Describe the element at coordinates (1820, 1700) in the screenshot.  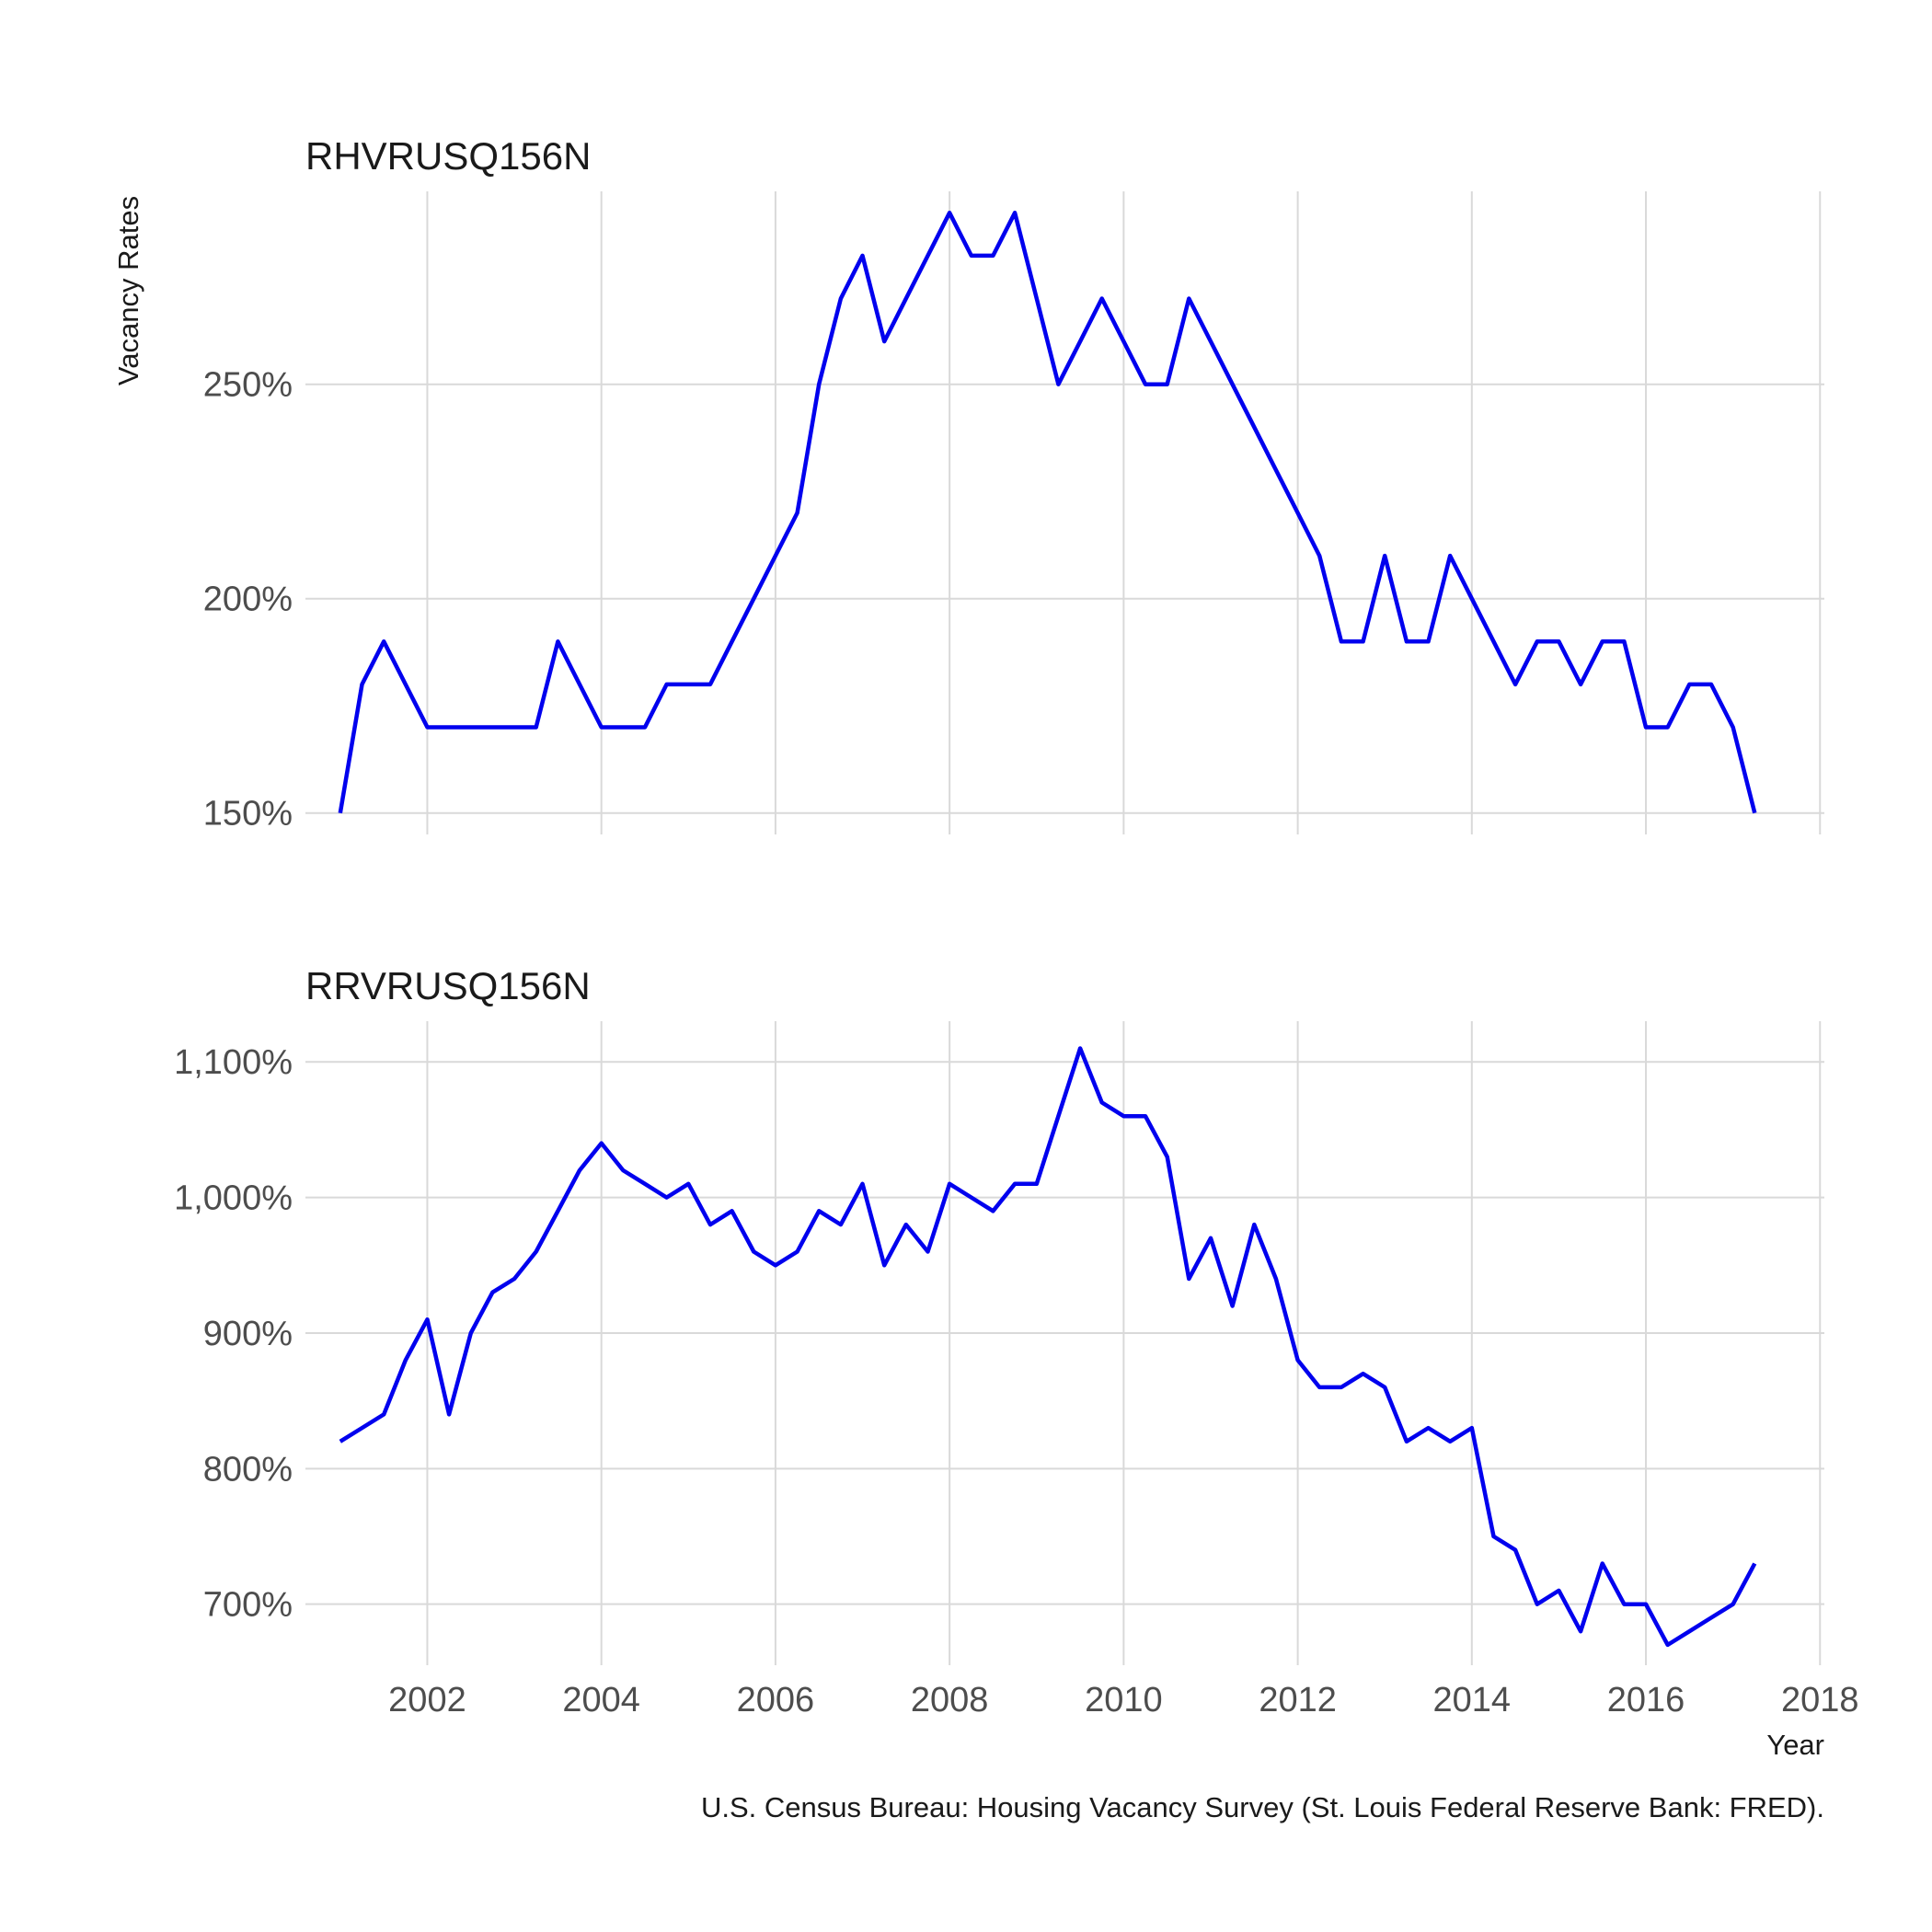
I see `x-tick-label: 2018` at that location.